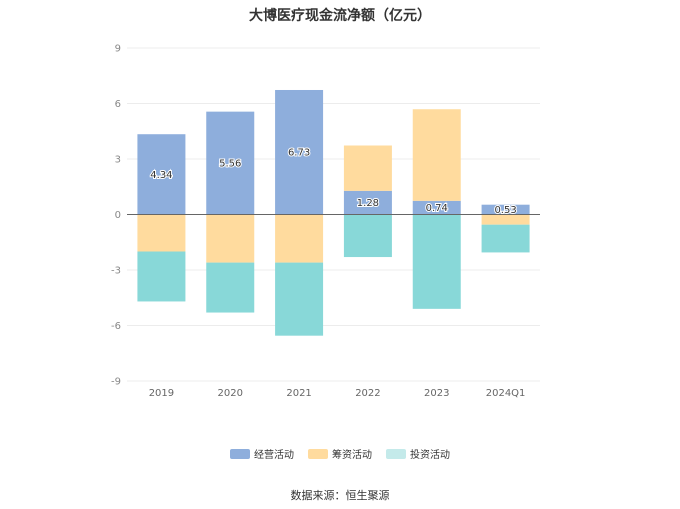 The image size is (680, 509). What do you see at coordinates (118, 49) in the screenshot?
I see `y-tick-label: 9` at bounding box center [118, 49].